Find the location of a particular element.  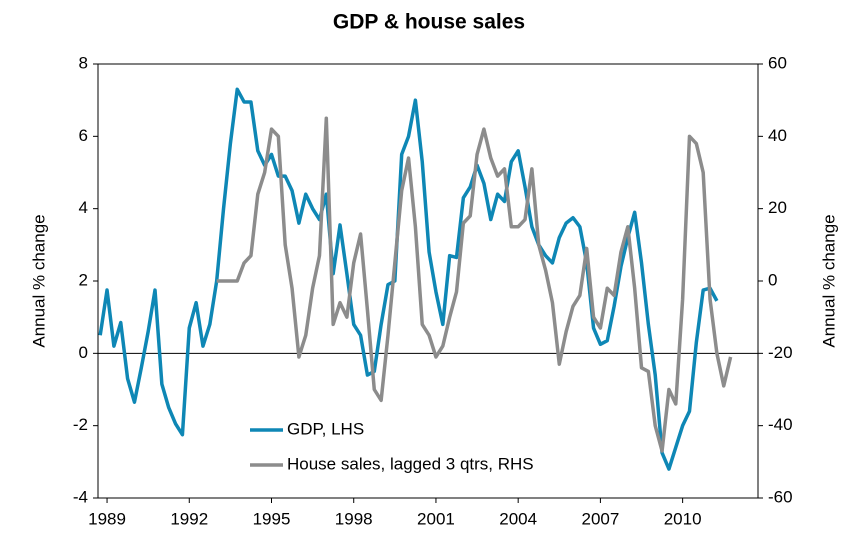

y2-tick-label: 60 is located at coordinates (777, 62).